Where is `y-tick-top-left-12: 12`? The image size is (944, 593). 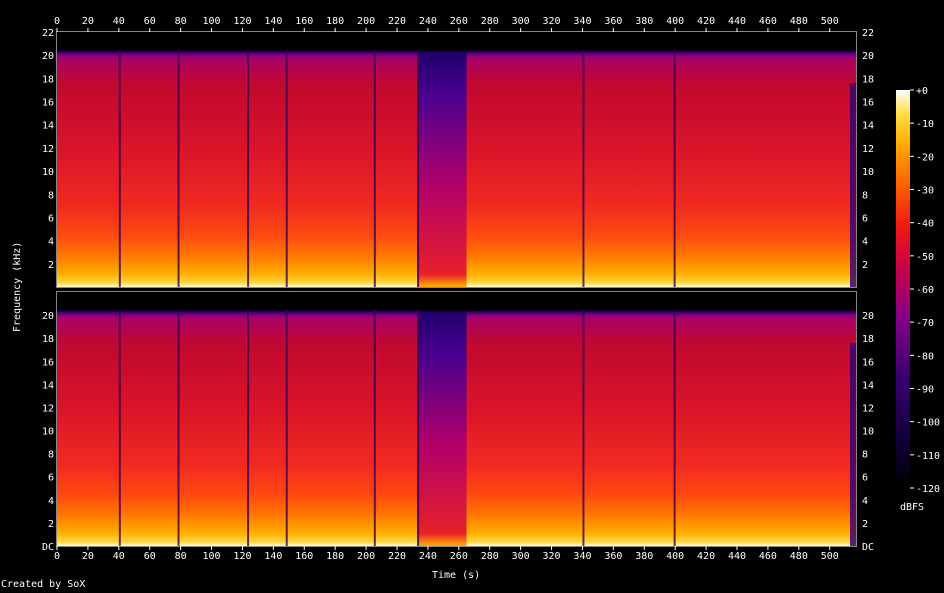 y-tick-top-left-12: 12 is located at coordinates (48, 149).